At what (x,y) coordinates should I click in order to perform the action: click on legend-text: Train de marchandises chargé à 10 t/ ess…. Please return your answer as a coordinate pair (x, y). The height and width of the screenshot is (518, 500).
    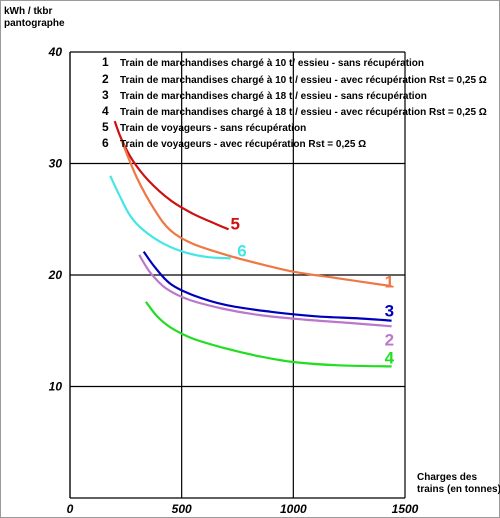
    Looking at the image, I should click on (272, 63).